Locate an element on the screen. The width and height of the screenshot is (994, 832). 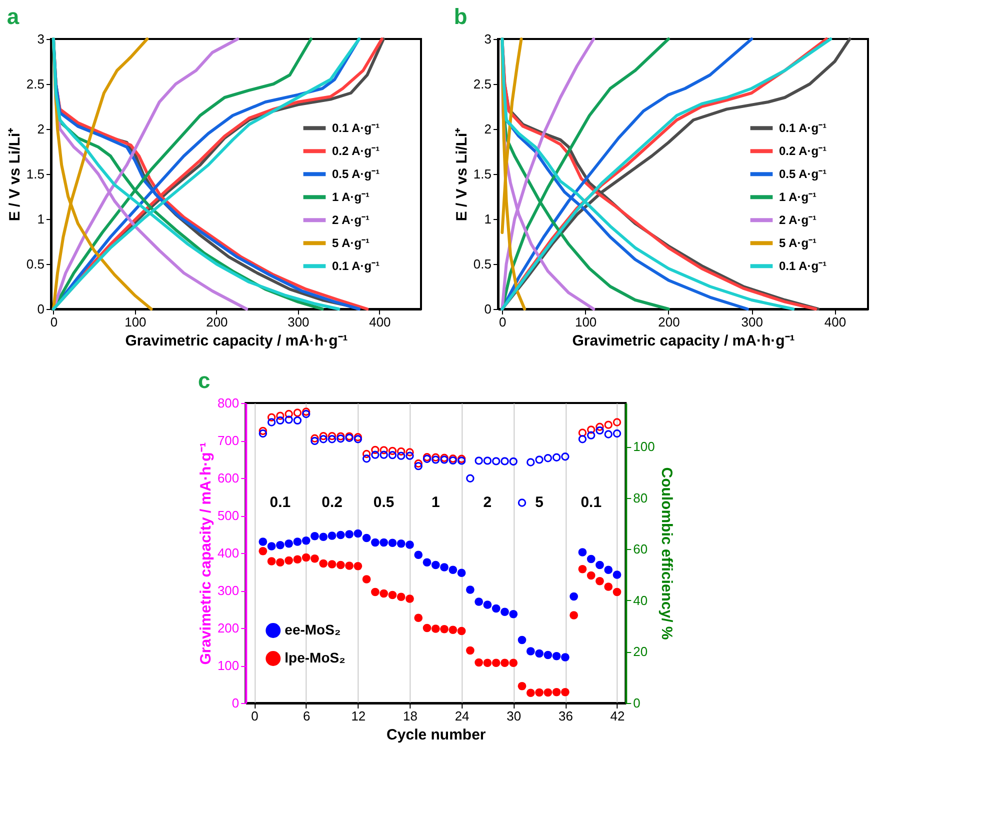
y-tick-label: 200 is located at coordinates (228, 628).